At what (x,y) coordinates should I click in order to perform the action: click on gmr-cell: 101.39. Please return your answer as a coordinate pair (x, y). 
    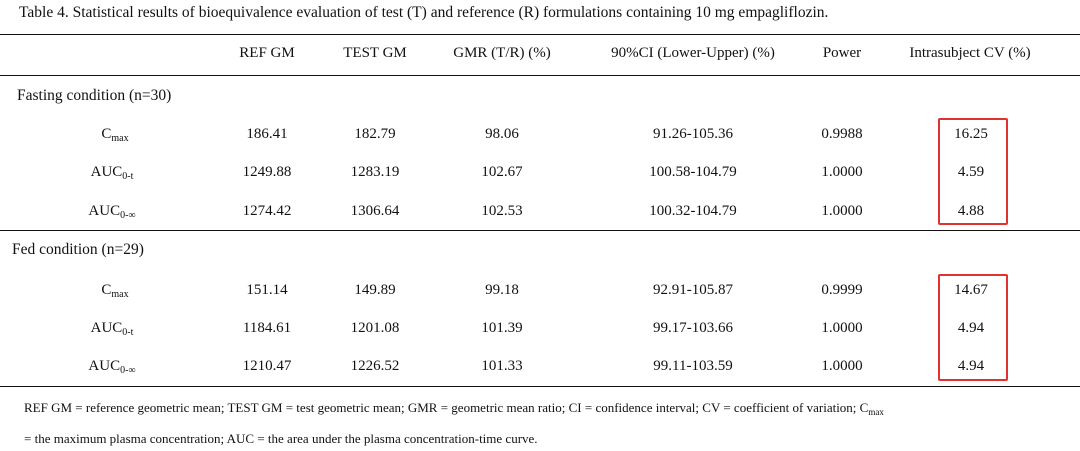
    Looking at the image, I should click on (502, 328).